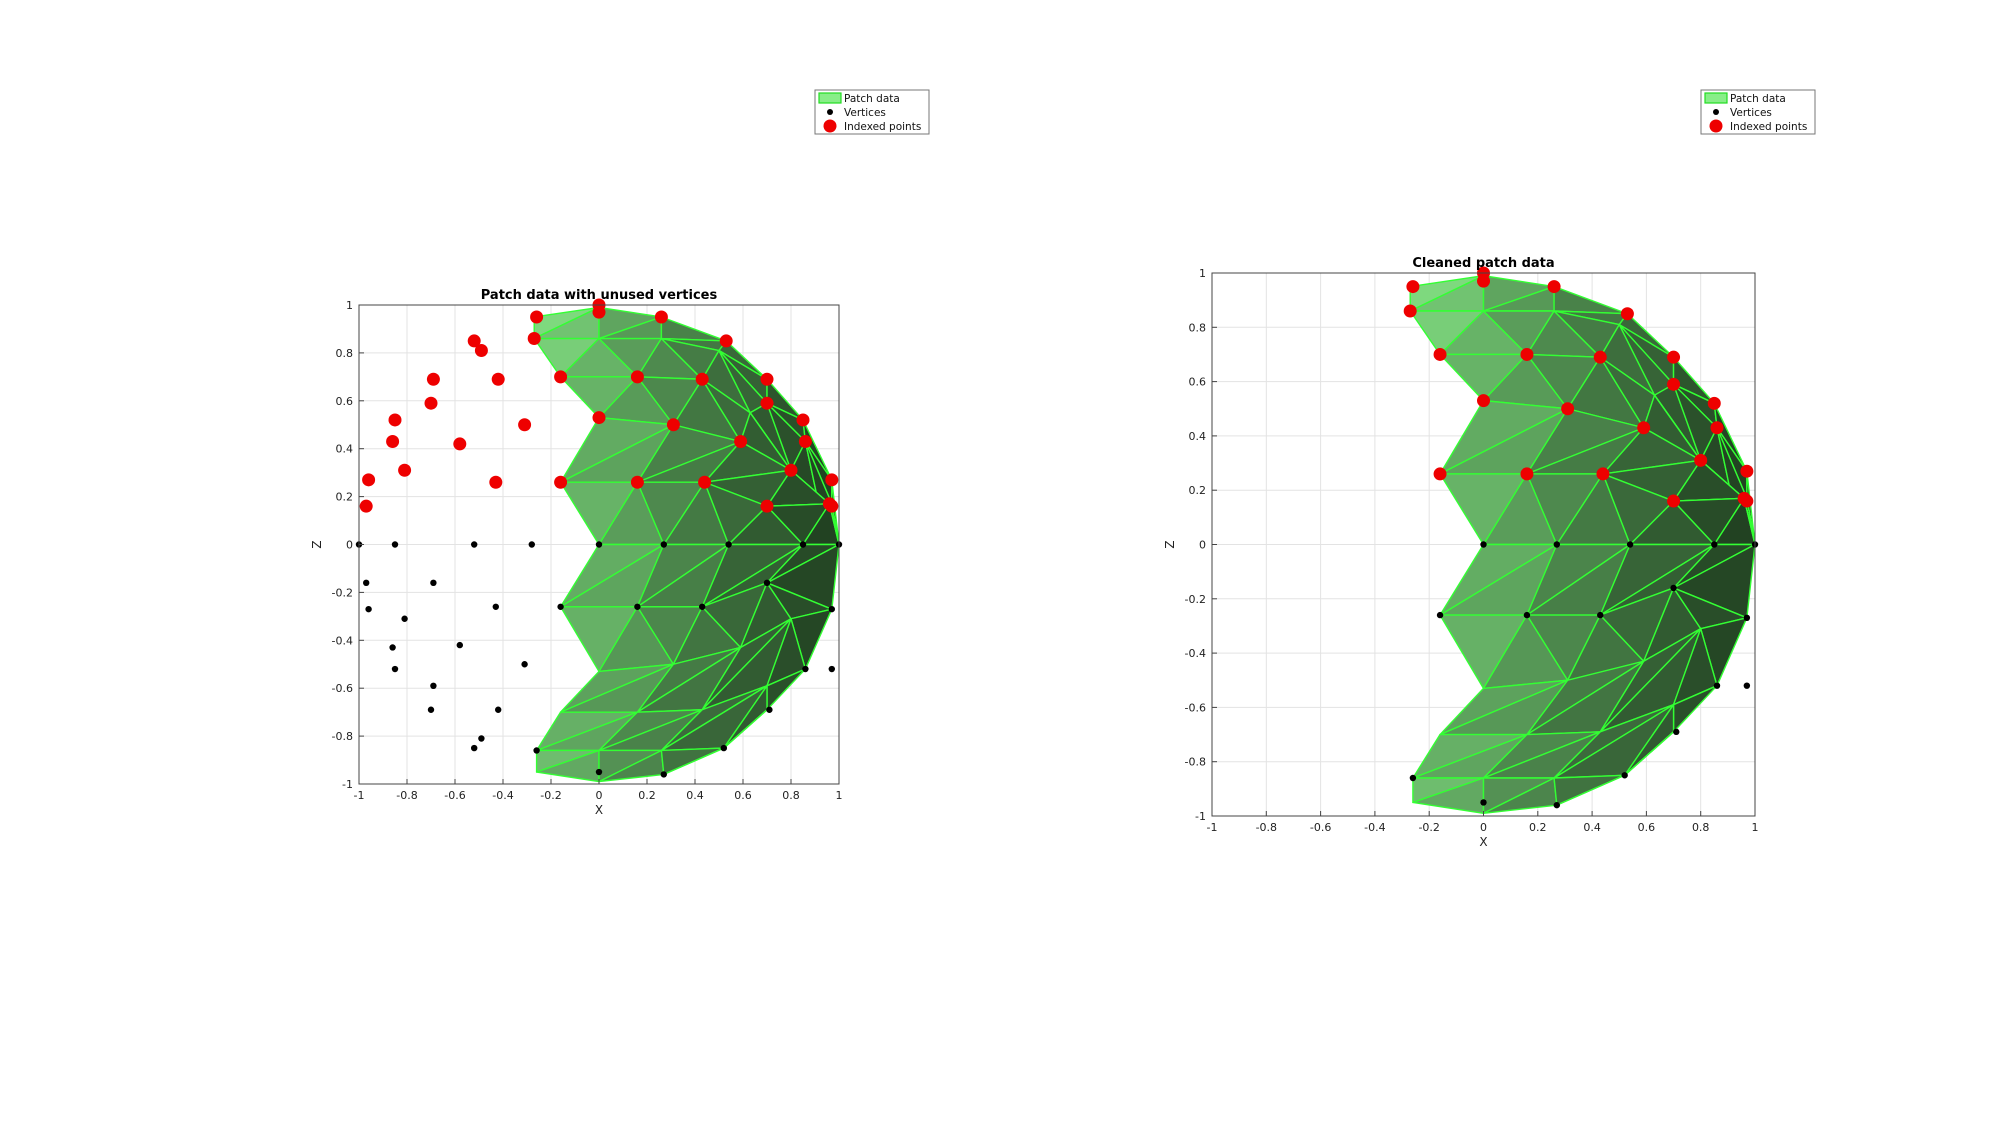  What do you see at coordinates (599, 295) in the screenshot?
I see `chart-title: Patch data with unused vertices` at bounding box center [599, 295].